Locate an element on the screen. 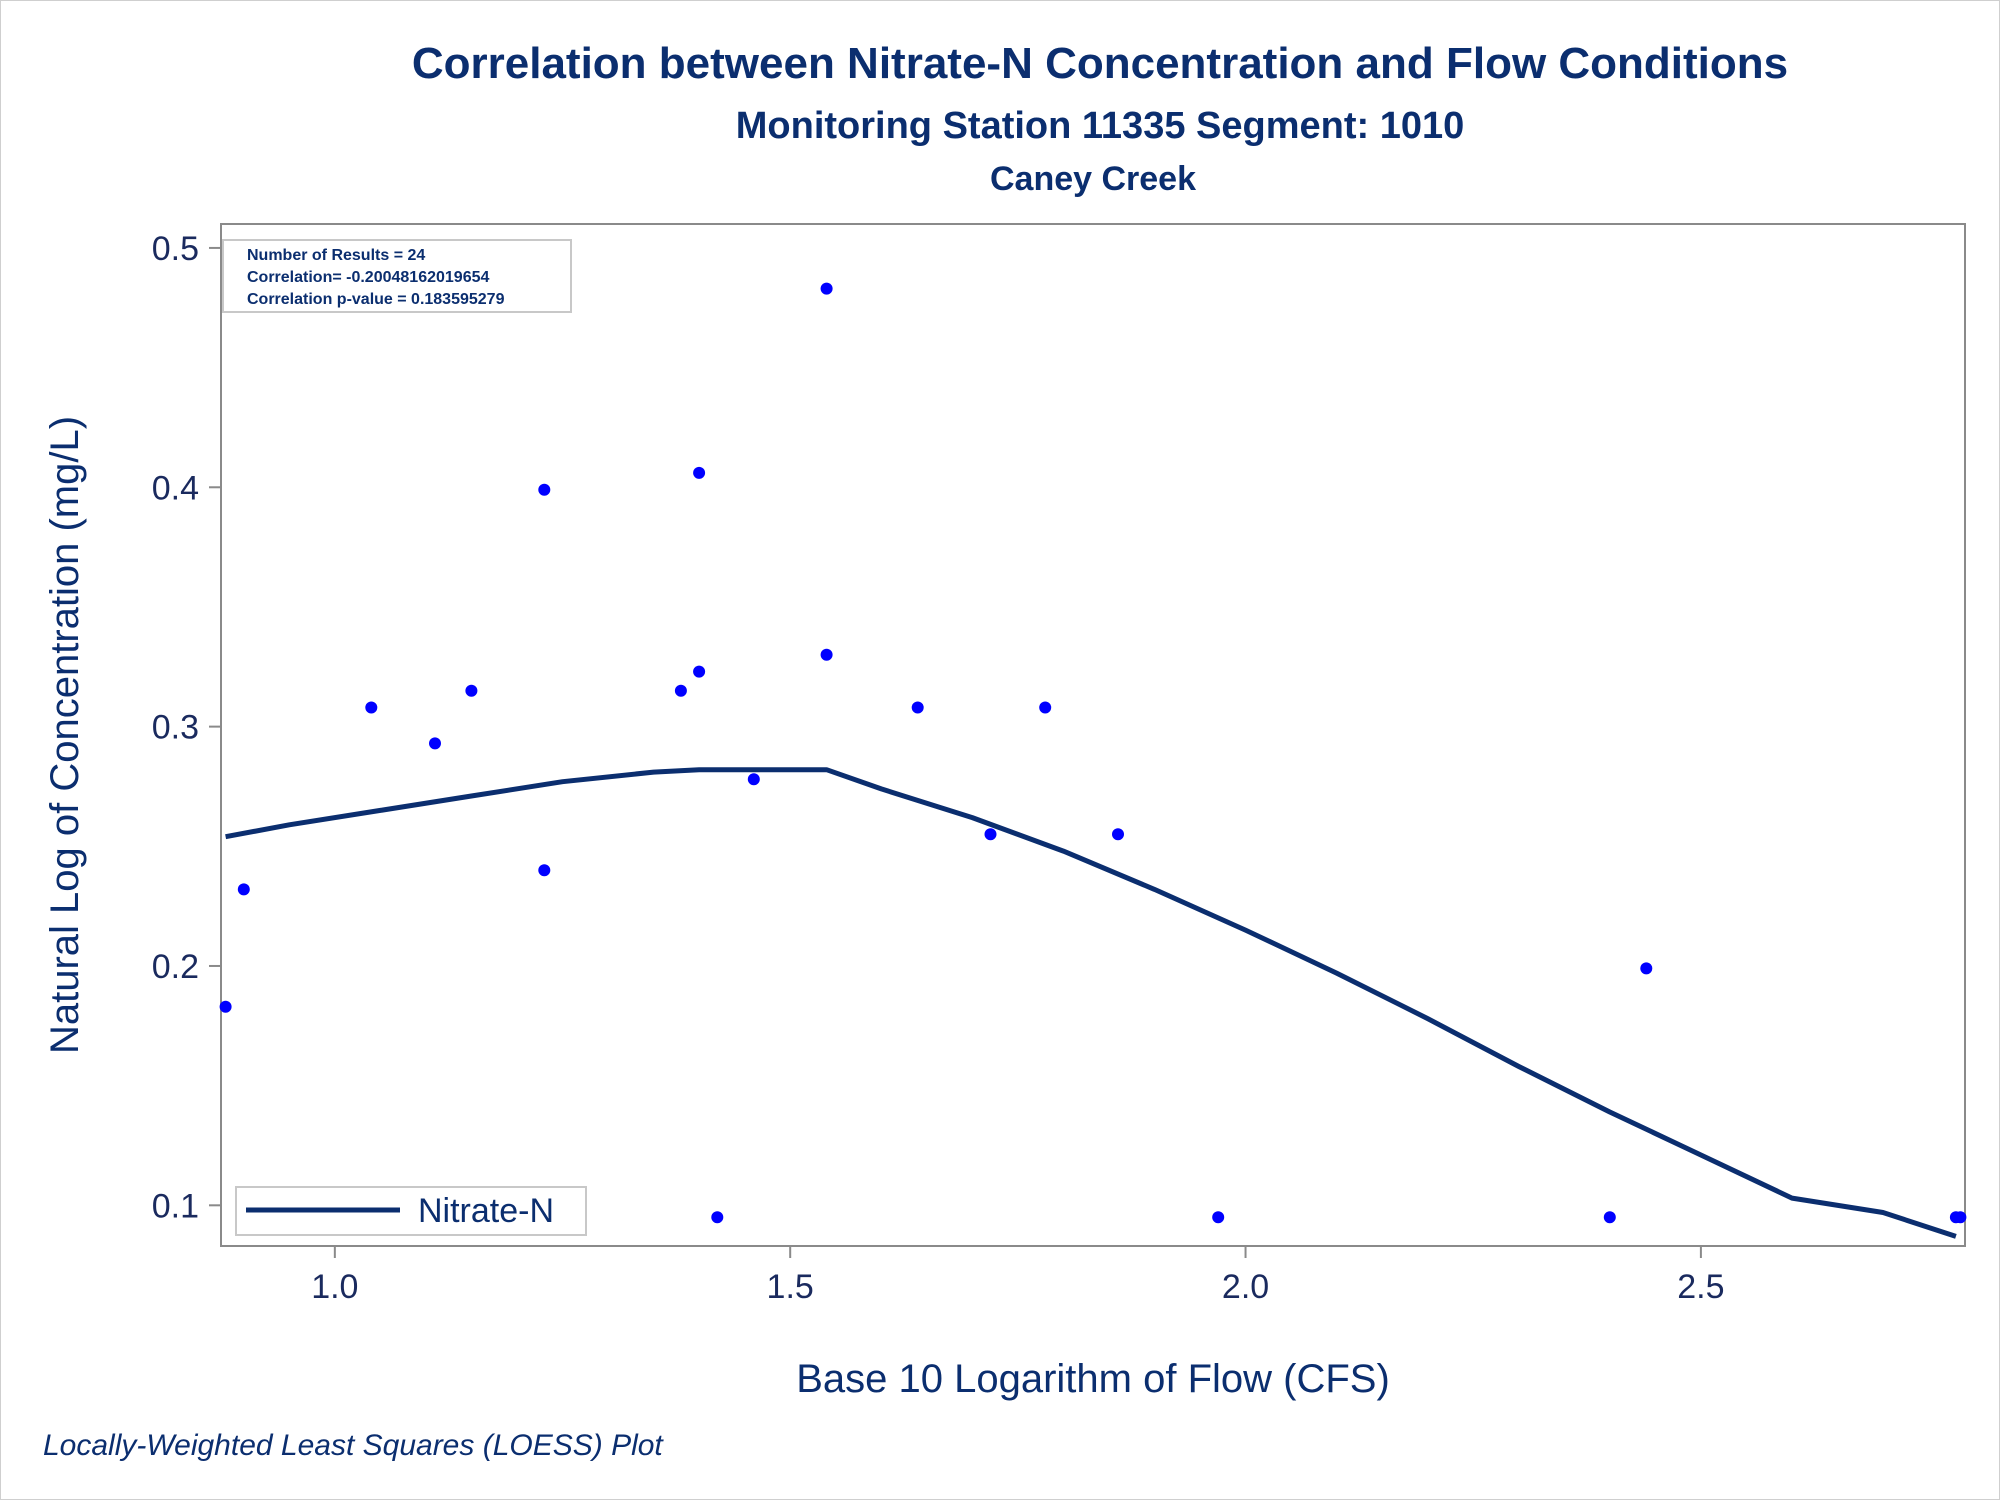  y-tick-label: 0.5 is located at coordinates (175, 249).